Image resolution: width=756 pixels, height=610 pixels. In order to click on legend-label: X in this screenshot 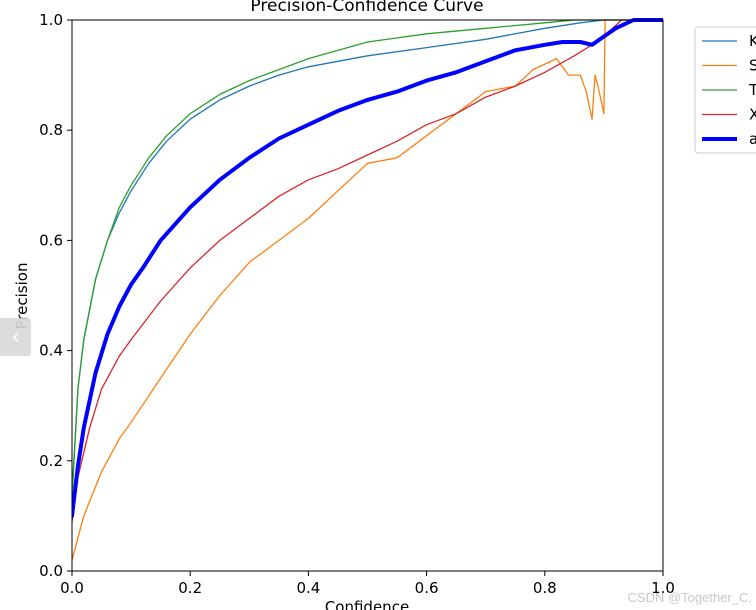, I will do `click(752, 115)`.